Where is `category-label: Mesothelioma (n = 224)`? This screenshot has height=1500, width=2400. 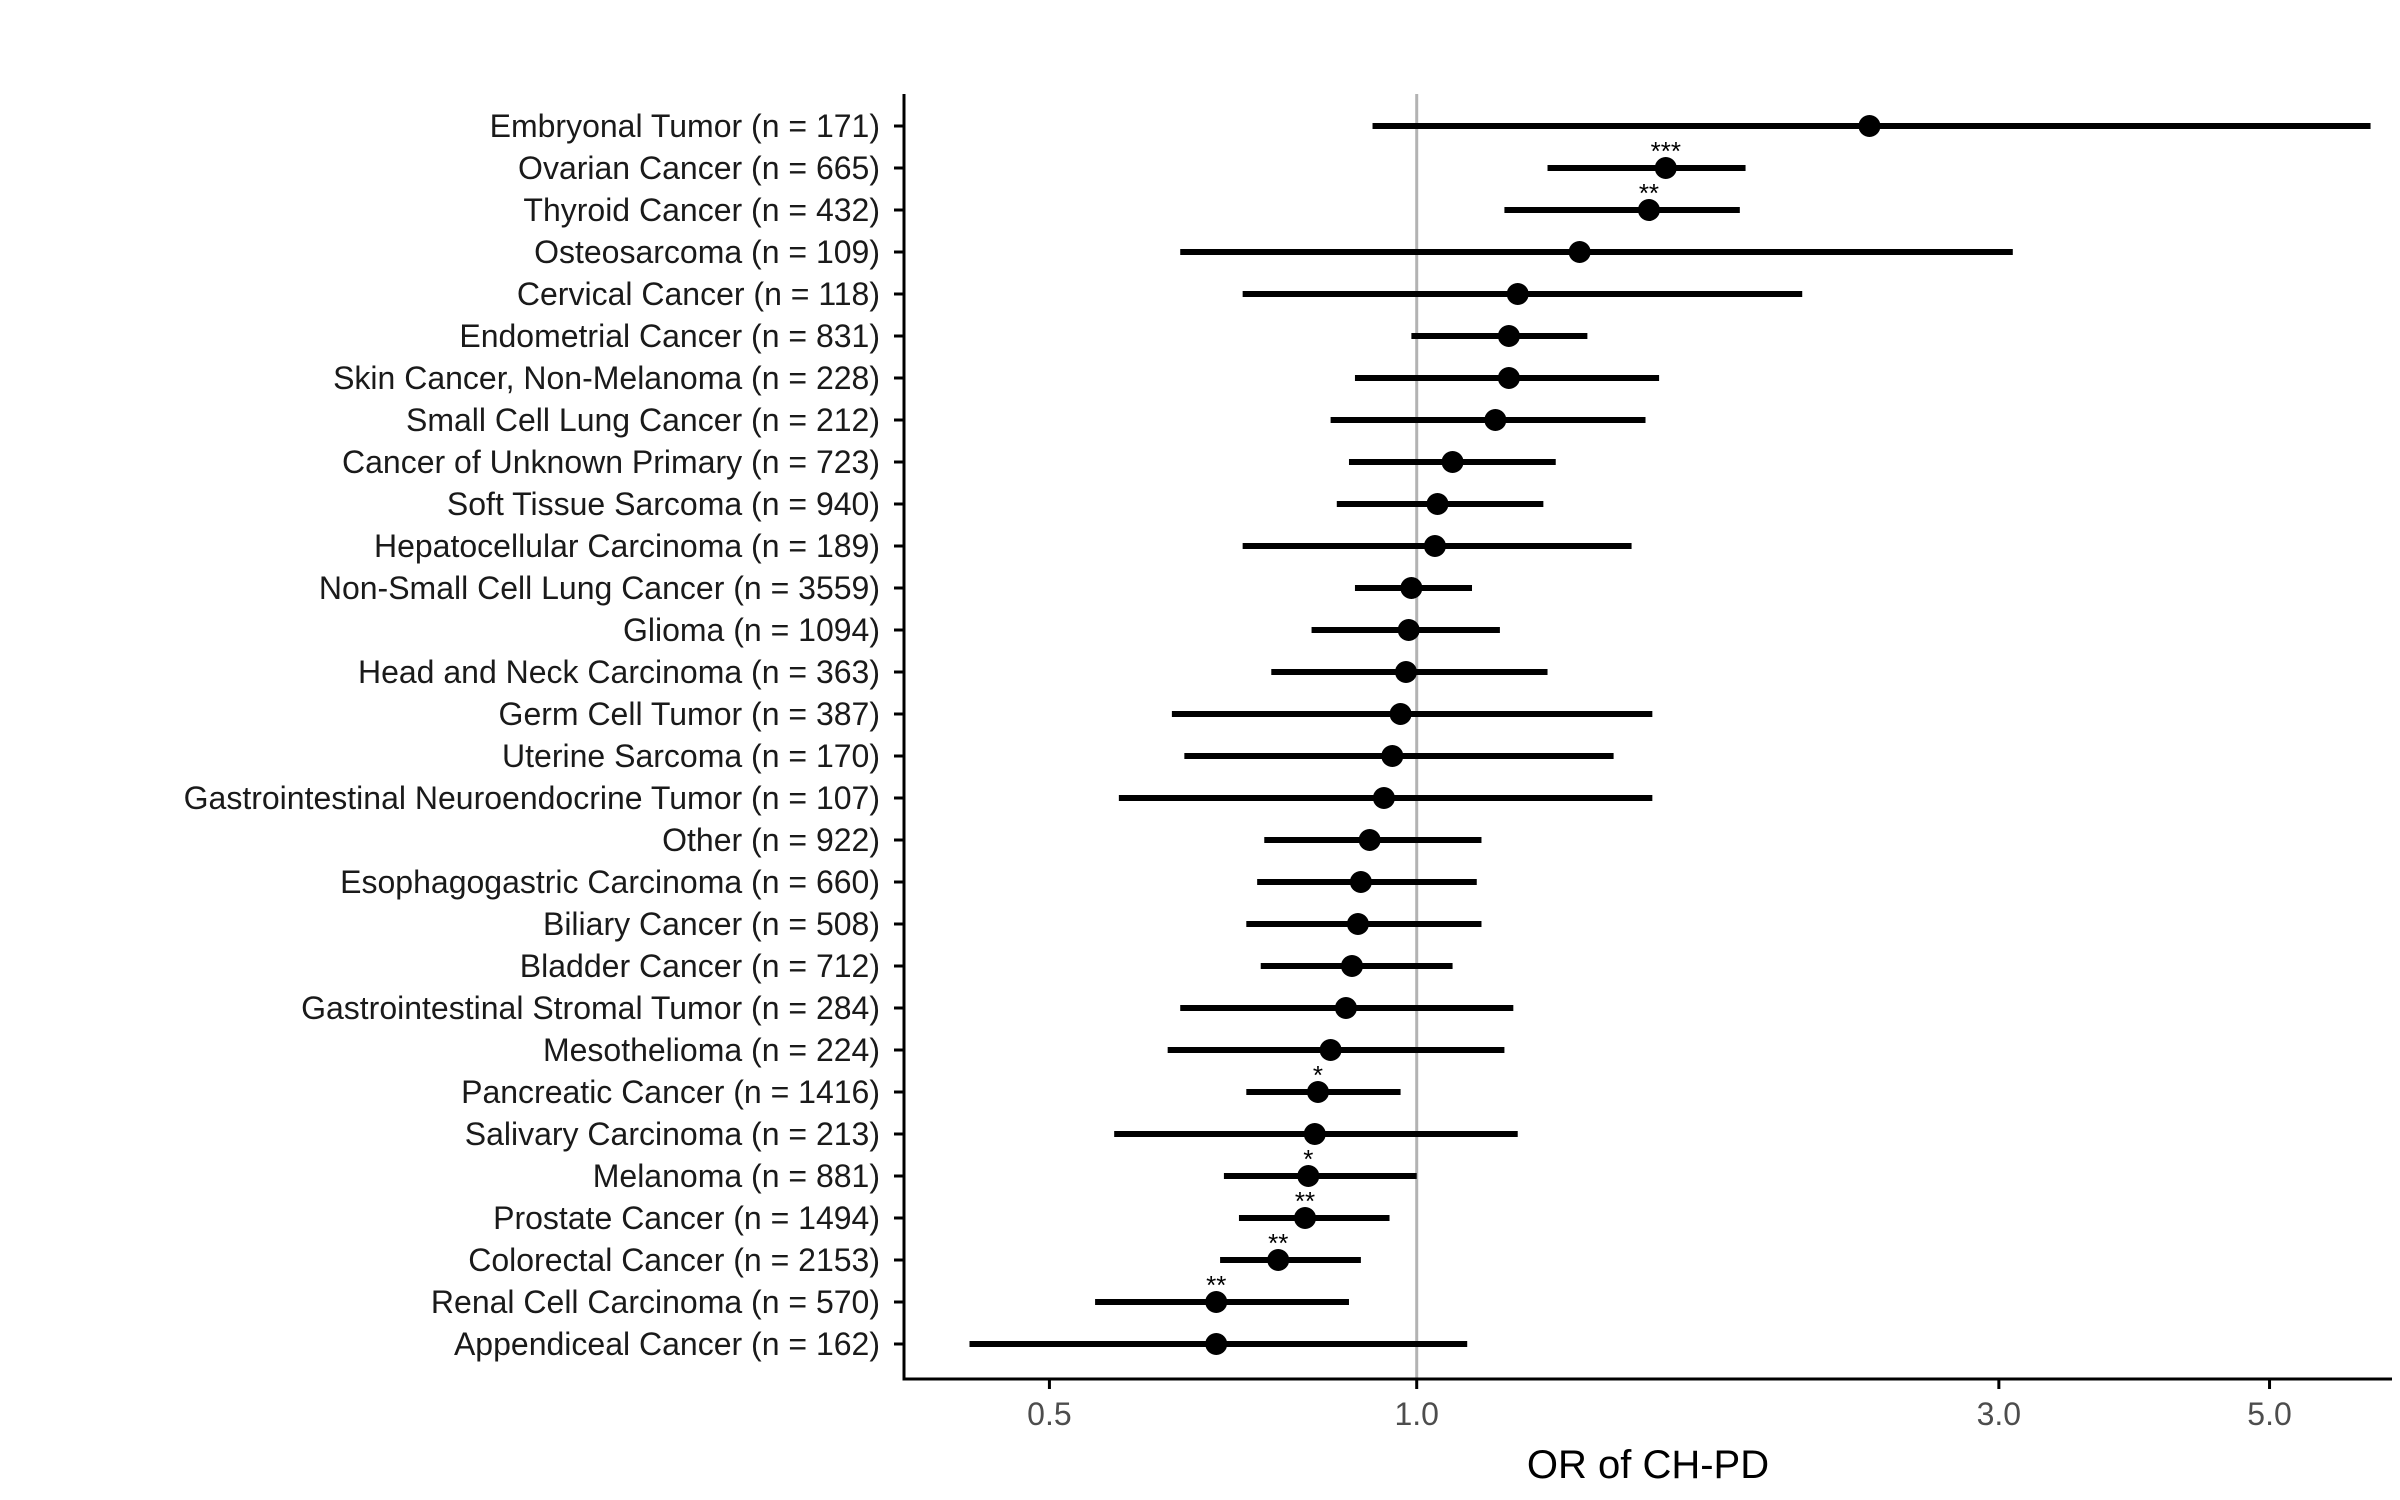
category-label: Mesothelioma (n = 224) is located at coordinates (711, 1050).